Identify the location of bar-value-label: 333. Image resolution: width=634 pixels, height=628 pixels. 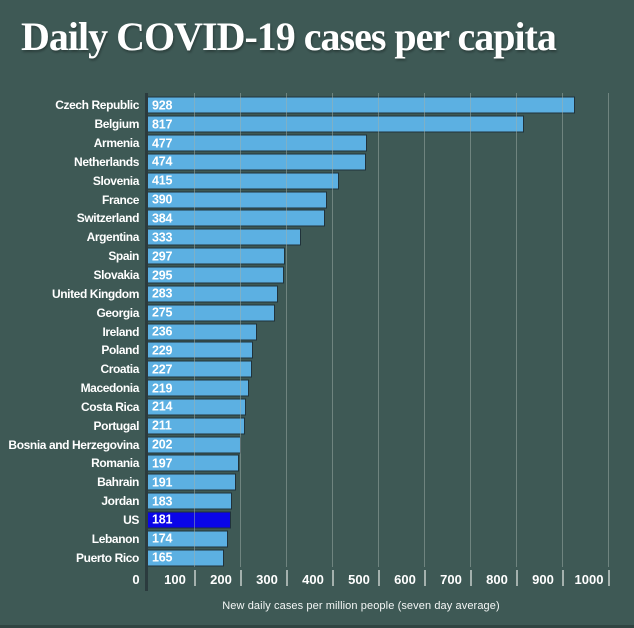
(162, 237).